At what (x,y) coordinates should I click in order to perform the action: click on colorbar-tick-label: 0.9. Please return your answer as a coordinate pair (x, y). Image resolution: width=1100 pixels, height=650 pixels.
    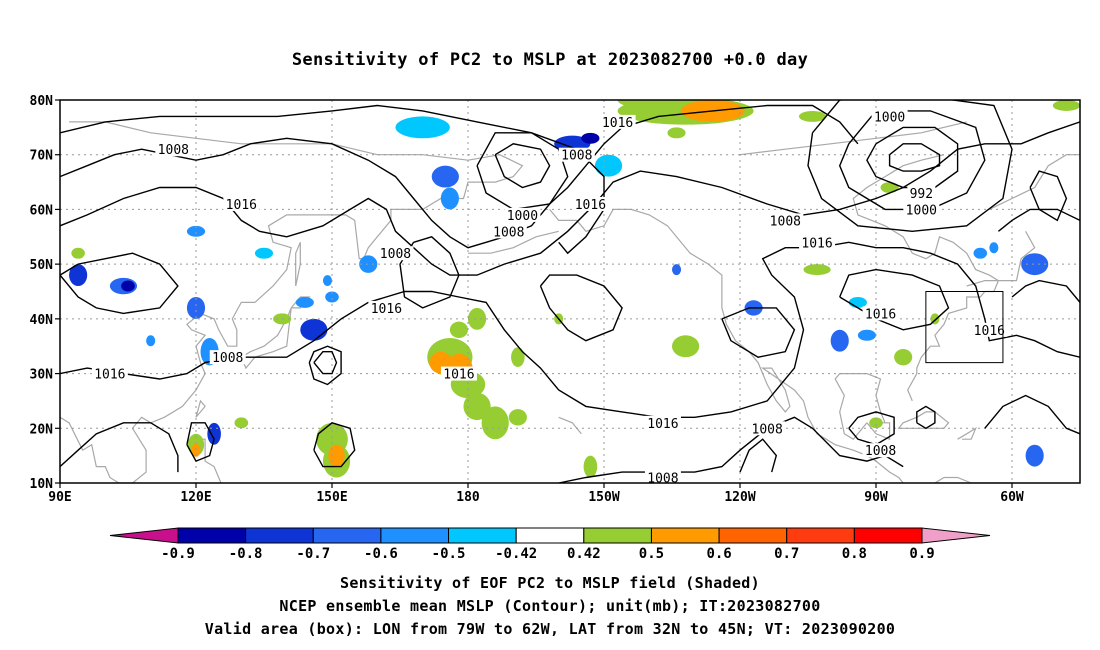
    Looking at the image, I should click on (921, 554).